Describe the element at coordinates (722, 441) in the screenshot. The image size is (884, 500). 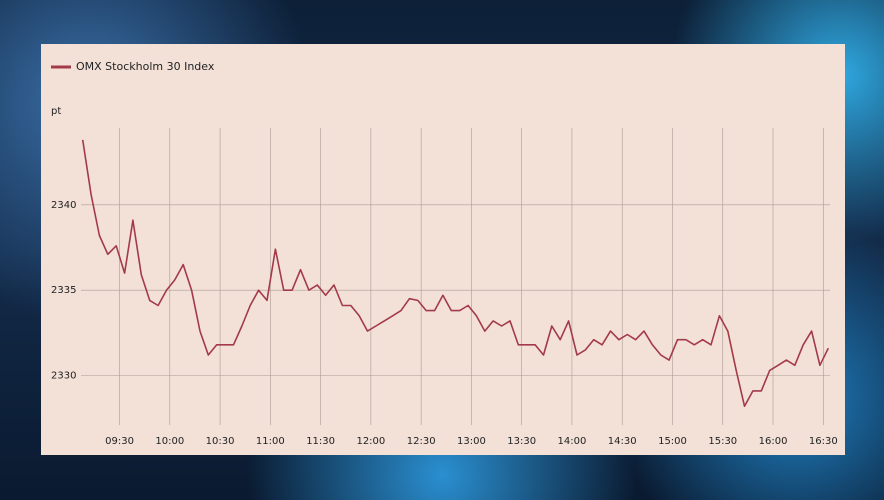
I see `x-tick-label: 15:30` at that location.